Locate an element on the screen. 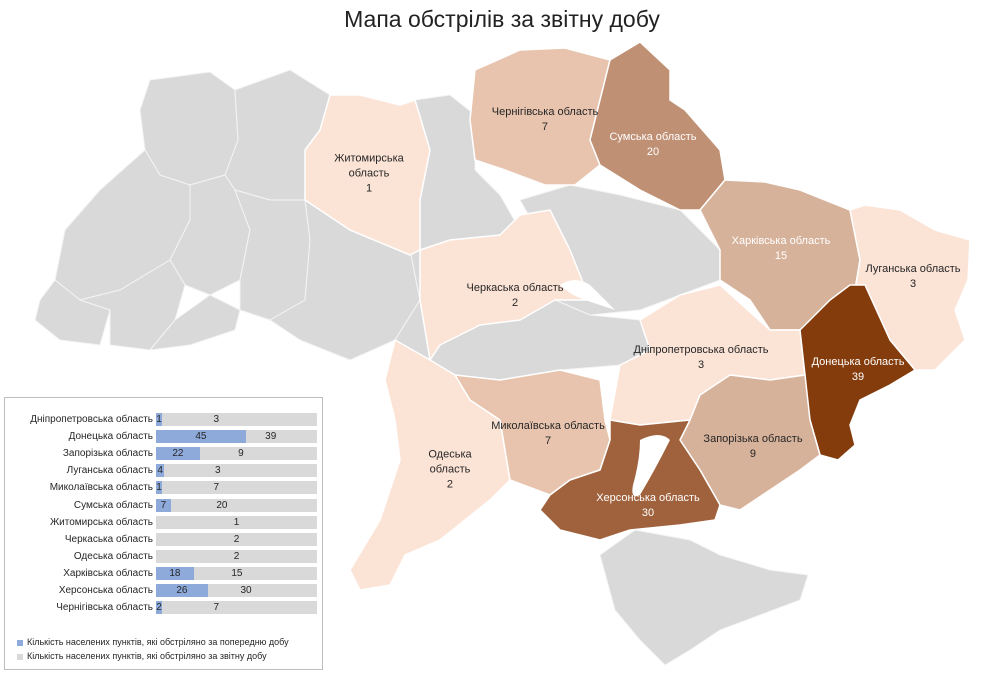 Image resolution: width=1004 pixels, height=673 pixels. region-cherkasy is located at coordinates (505, 285).